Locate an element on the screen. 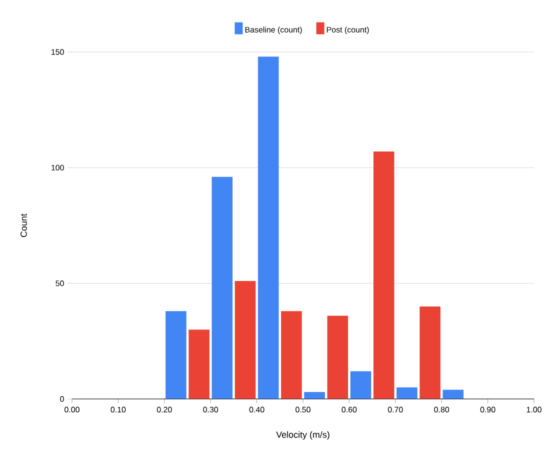 Image resolution: width=556 pixels, height=474 pixels. x-axis-title: Velocity (m/s) is located at coordinates (303, 435).